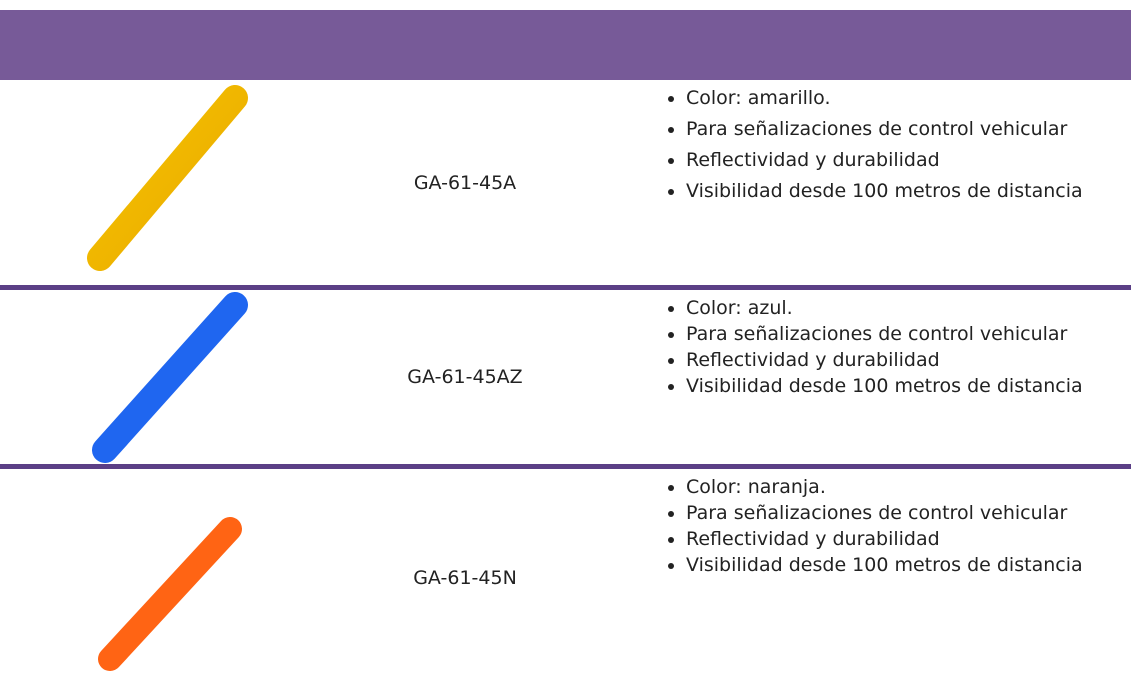 This screenshot has width=1131, height=686. I want to click on feature-item: Color: azul., so click(908, 308).